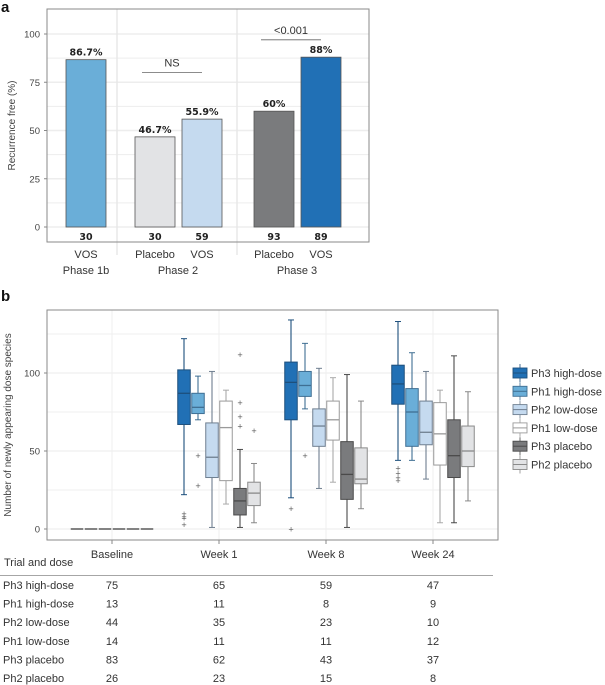 This screenshot has height=685, width=605. What do you see at coordinates (561, 466) in the screenshot?
I see `legend-label: Ph2 placebo` at bounding box center [561, 466].